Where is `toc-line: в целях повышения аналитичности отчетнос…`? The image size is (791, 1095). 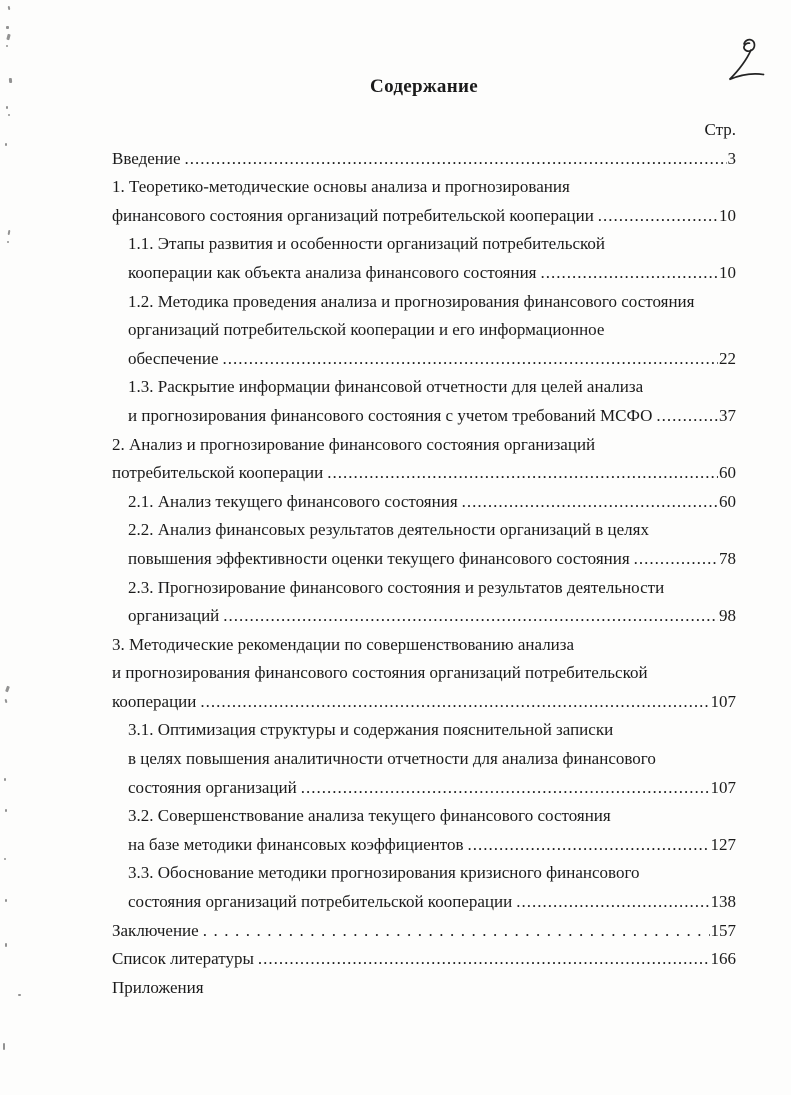 toc-line: в целях повышения аналитичности отчетнос… is located at coordinates (424, 759).